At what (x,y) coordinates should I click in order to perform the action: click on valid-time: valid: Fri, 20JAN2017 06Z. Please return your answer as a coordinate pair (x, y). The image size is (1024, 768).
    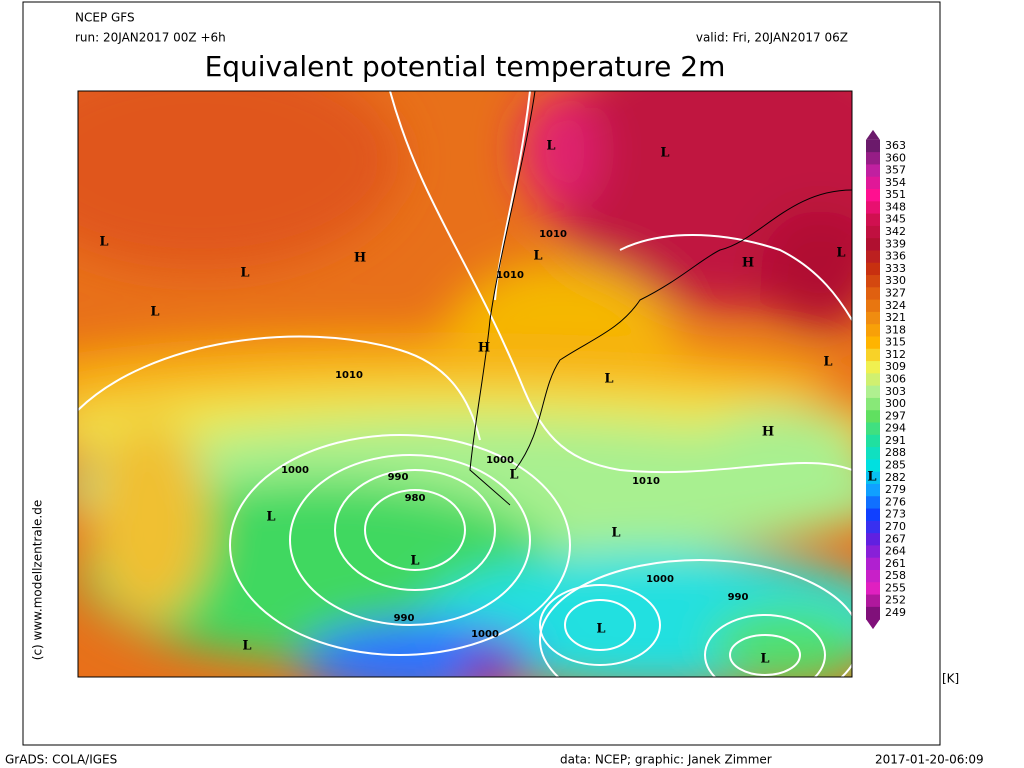
    Looking at the image, I should click on (772, 38).